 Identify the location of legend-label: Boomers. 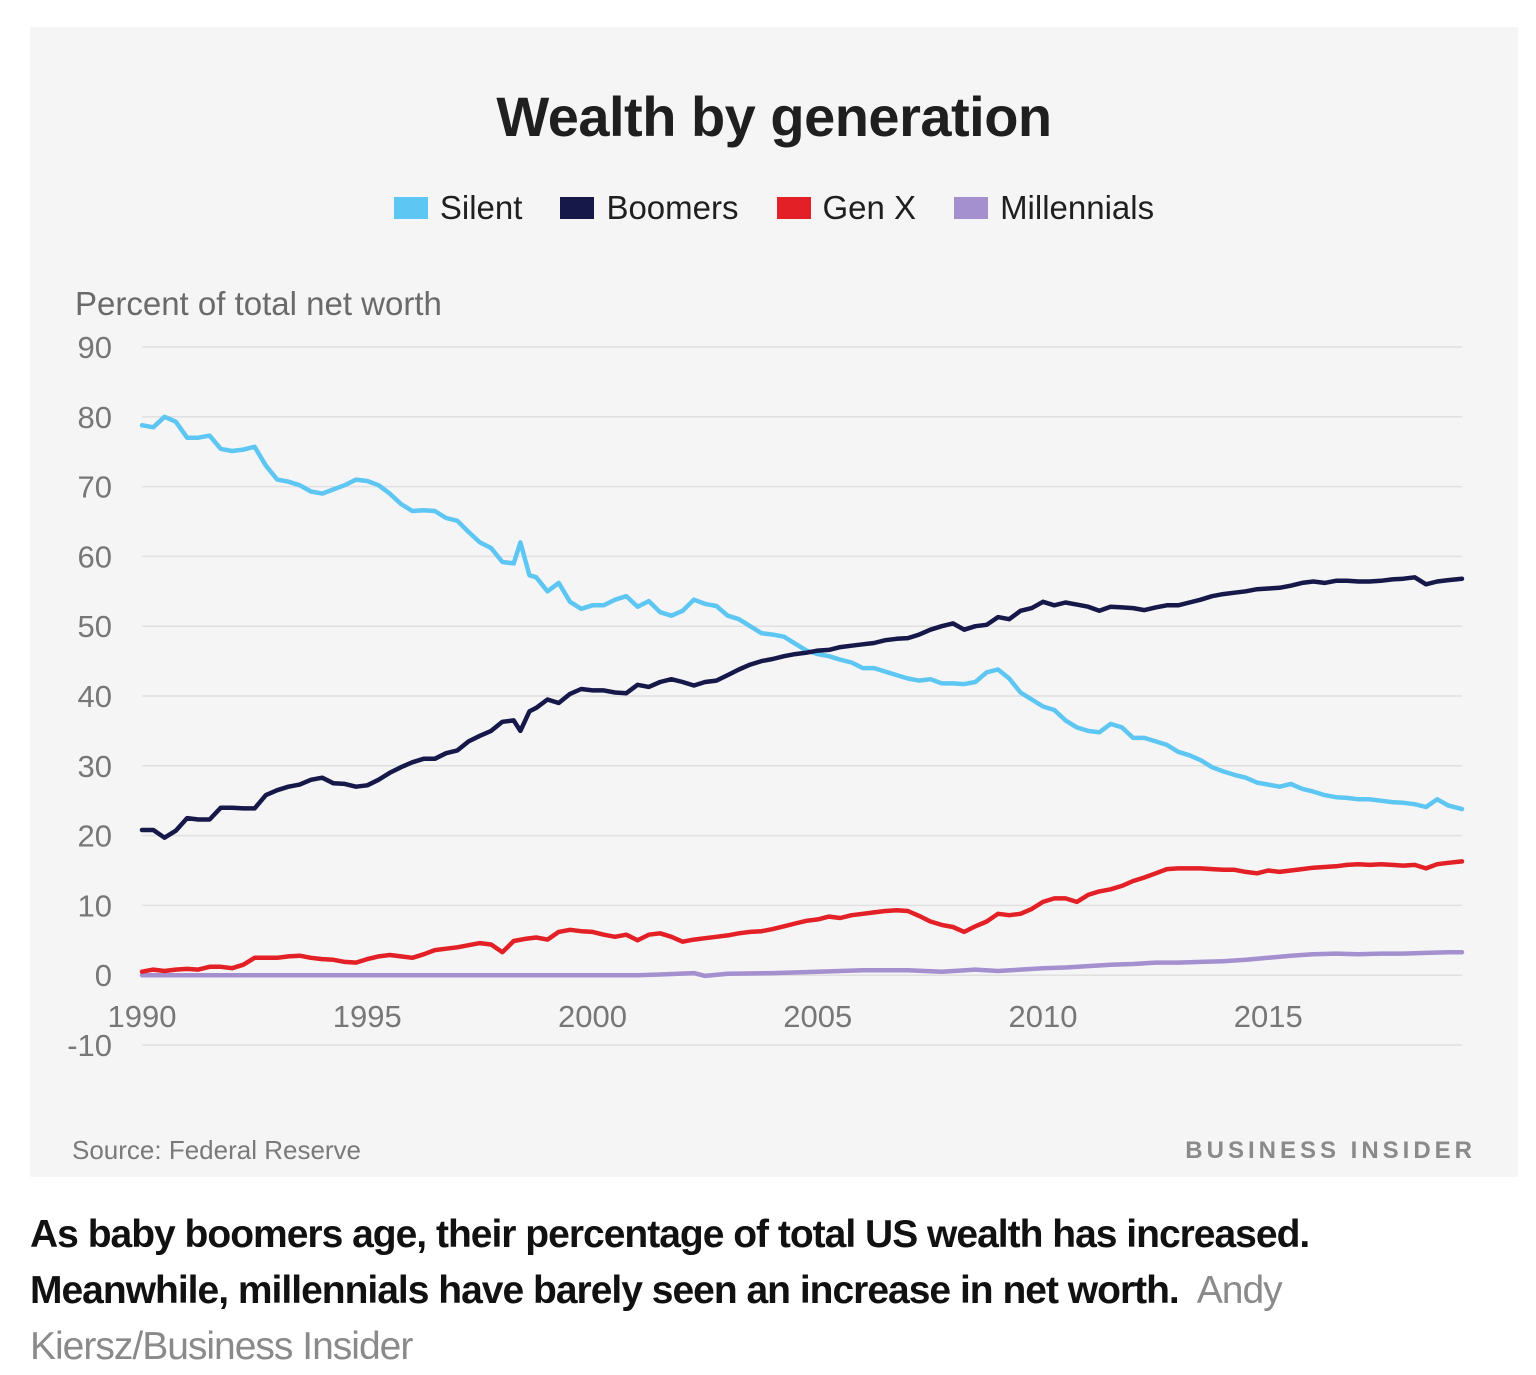
(672, 207).